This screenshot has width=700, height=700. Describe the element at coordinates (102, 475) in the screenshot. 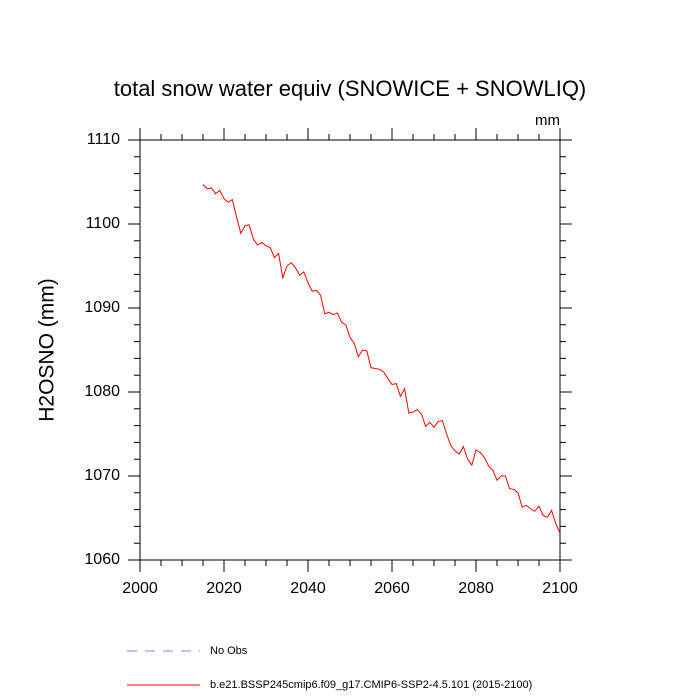

I see `y-tick-label: 1070` at that location.